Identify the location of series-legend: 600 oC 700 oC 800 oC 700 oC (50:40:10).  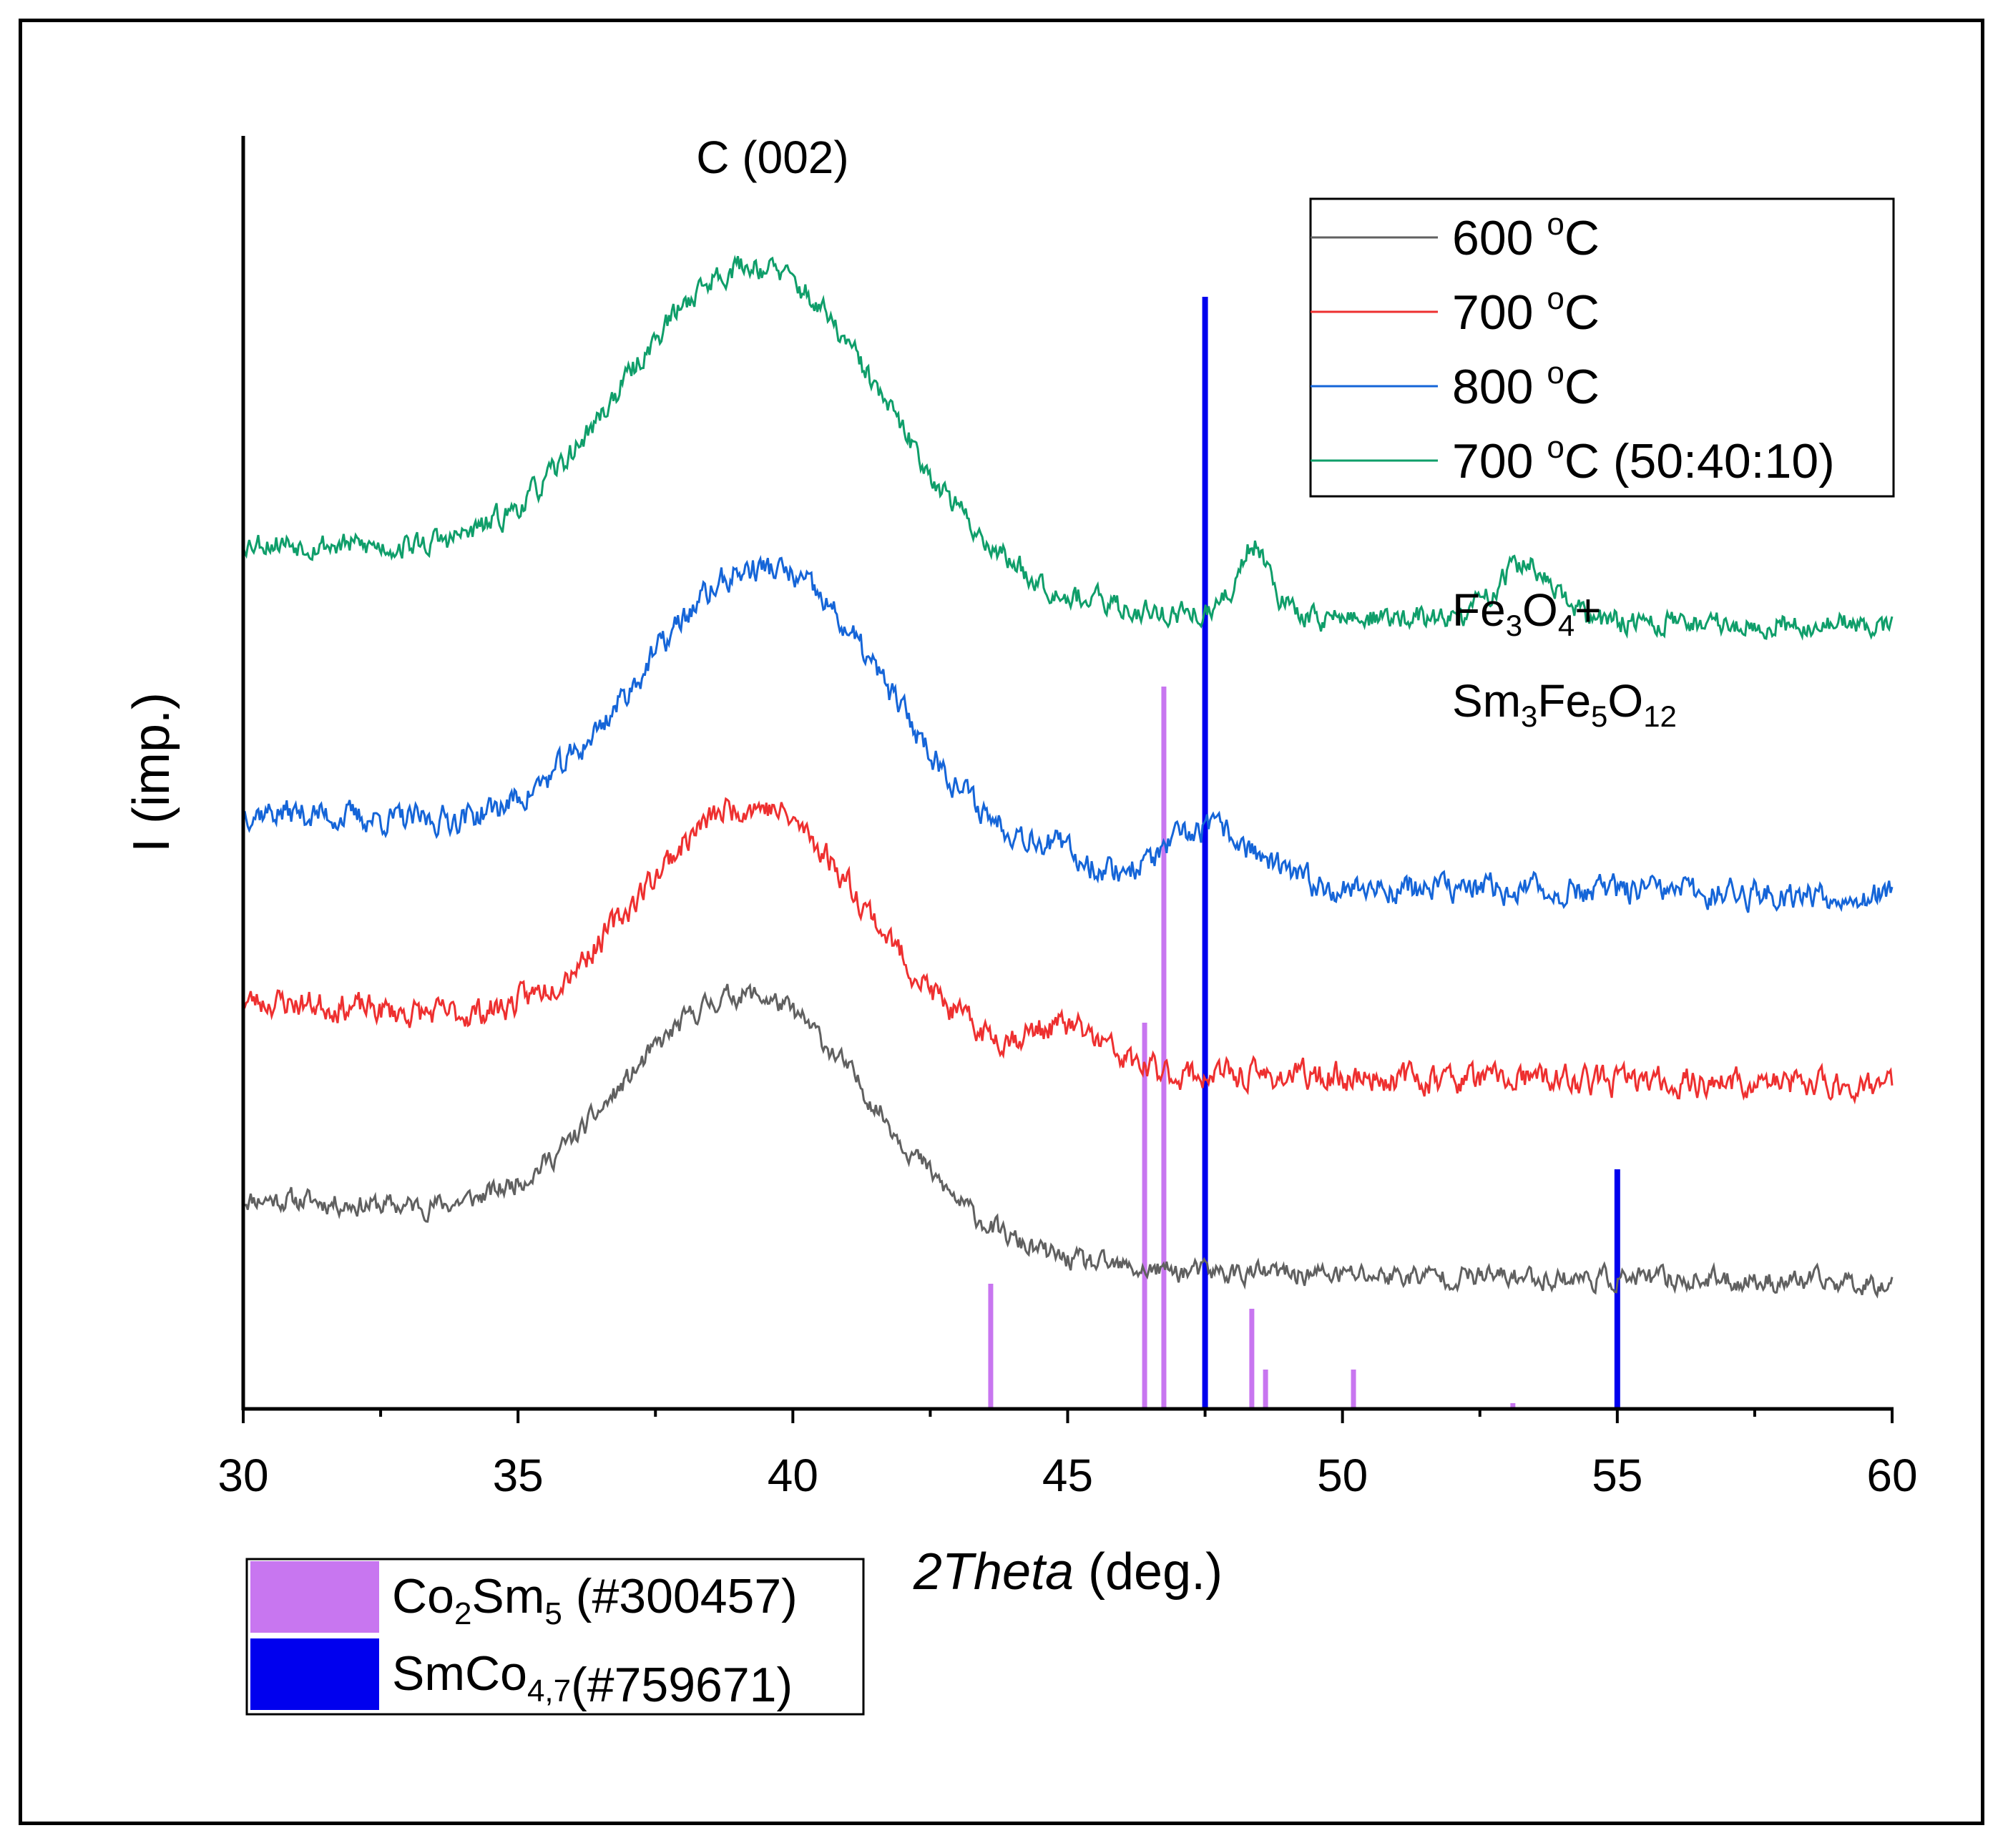
(1602, 348).